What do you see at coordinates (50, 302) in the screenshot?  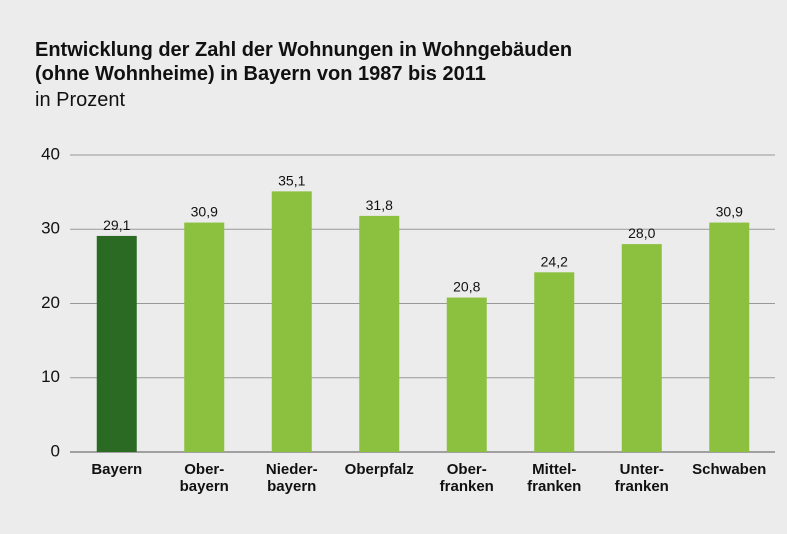 I see `y-tick-label: 20` at bounding box center [50, 302].